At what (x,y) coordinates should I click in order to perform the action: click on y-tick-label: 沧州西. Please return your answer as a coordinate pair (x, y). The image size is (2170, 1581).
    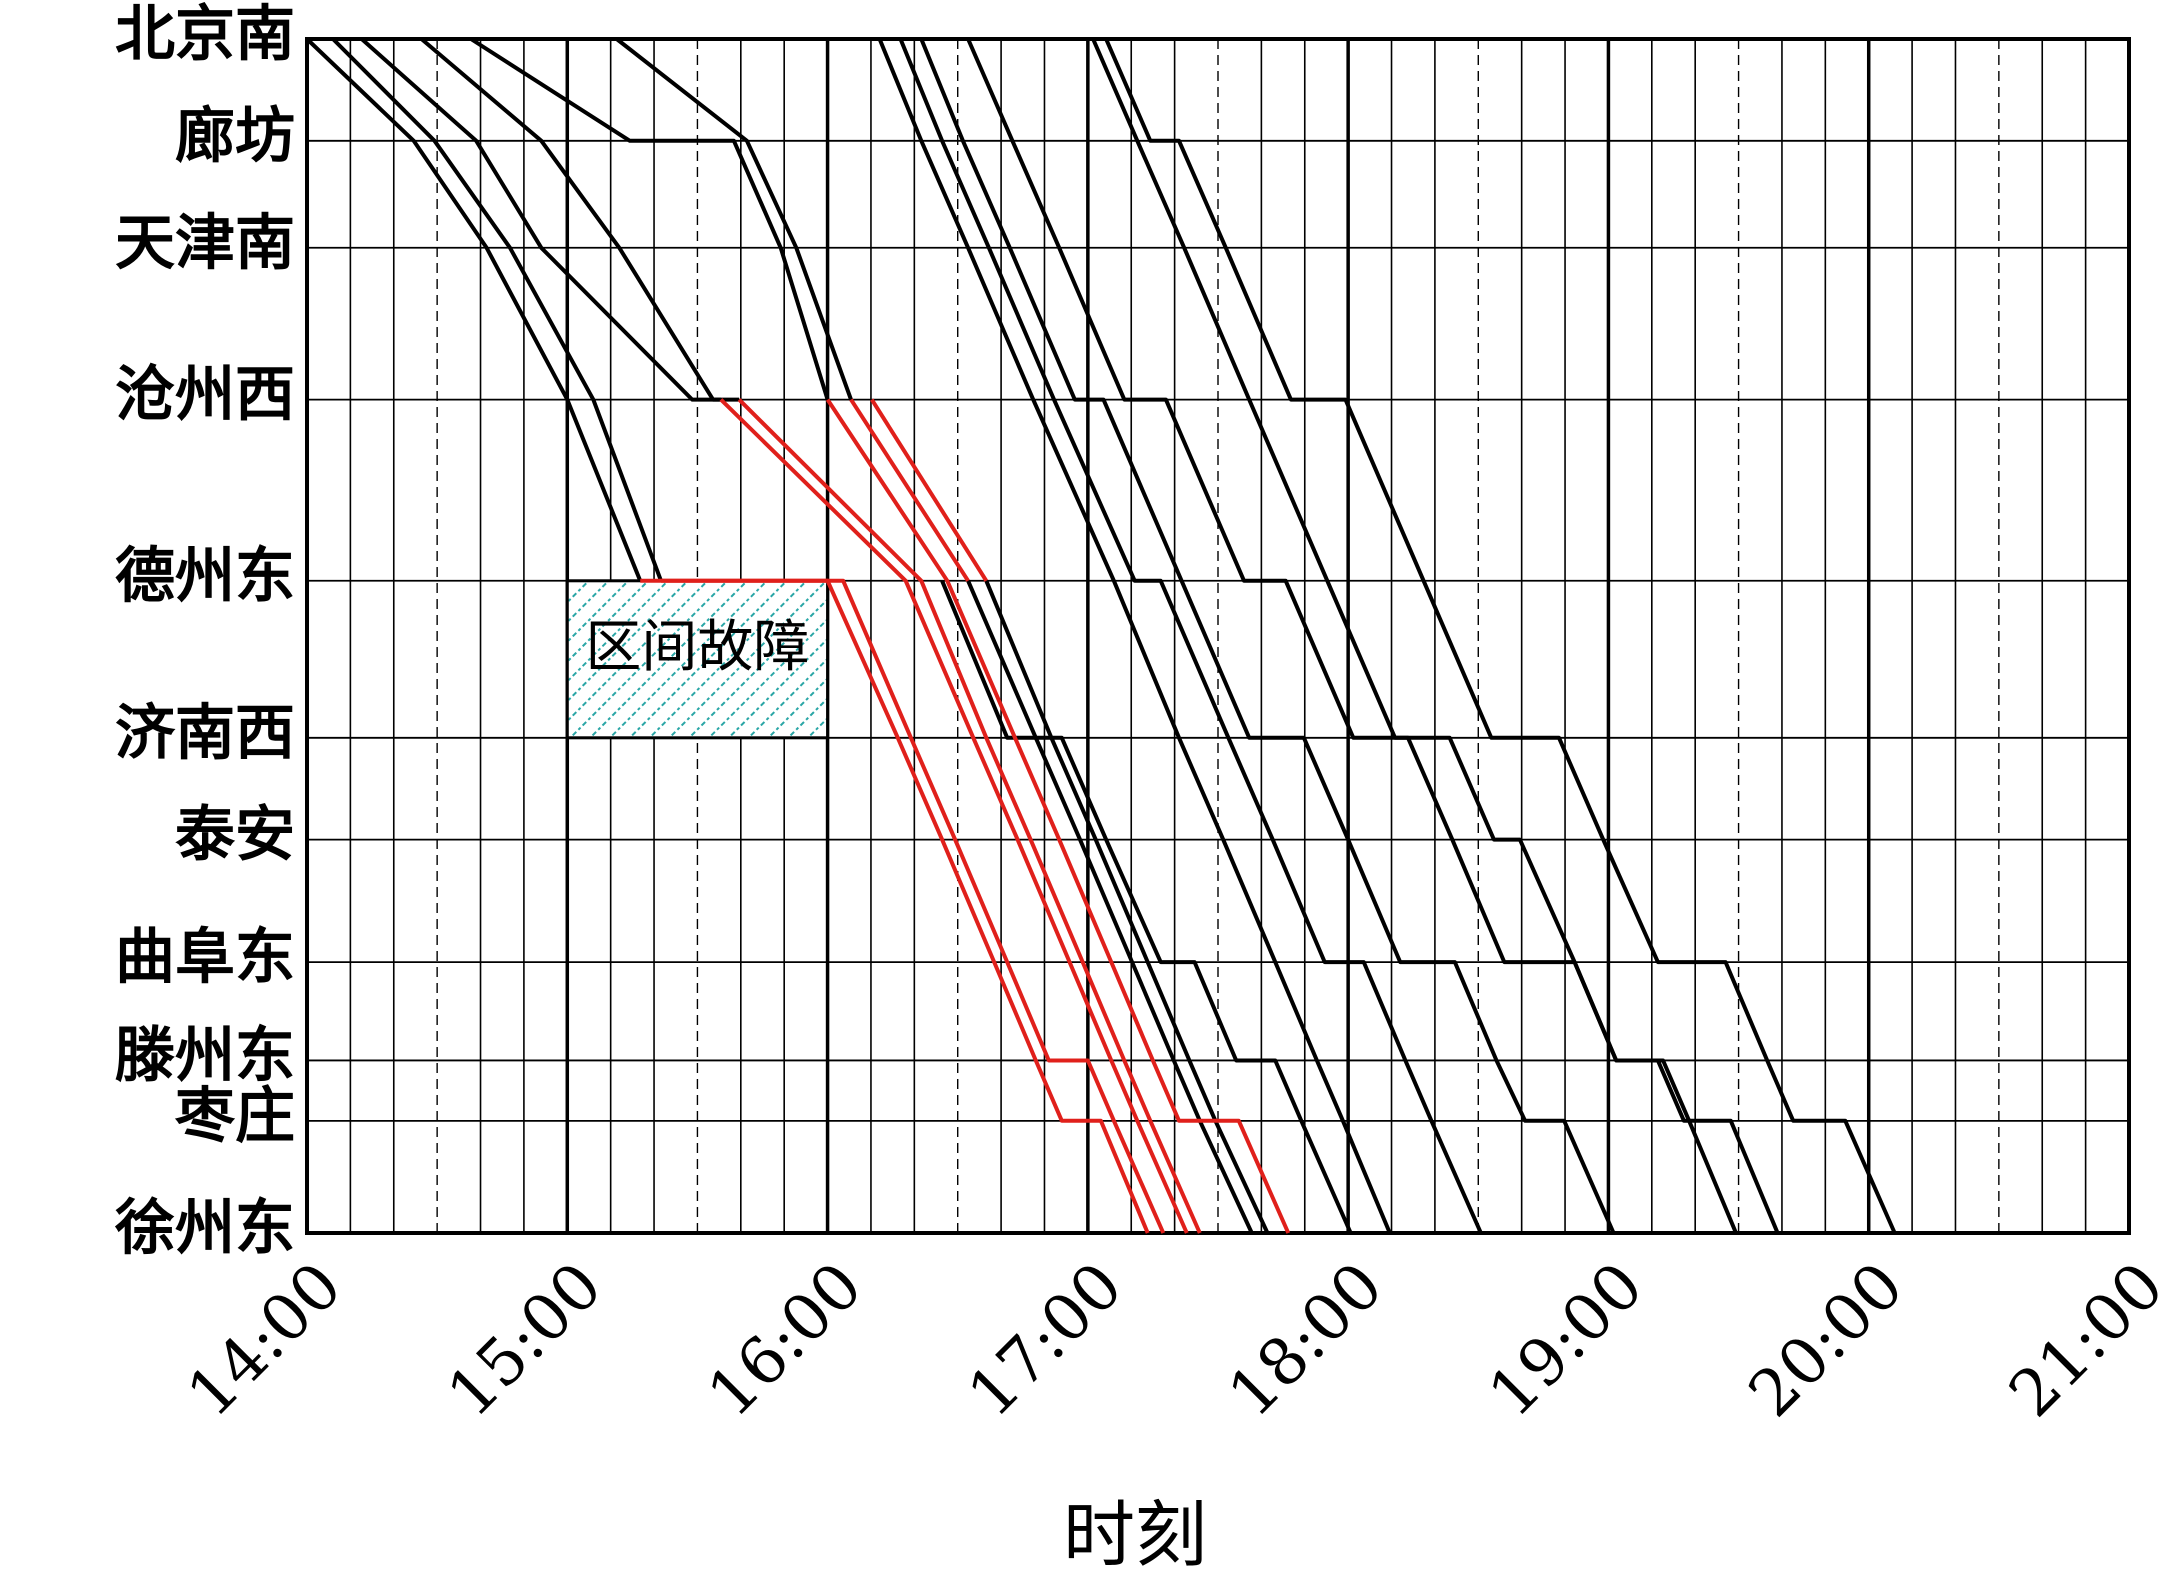
    Looking at the image, I should click on (205, 395).